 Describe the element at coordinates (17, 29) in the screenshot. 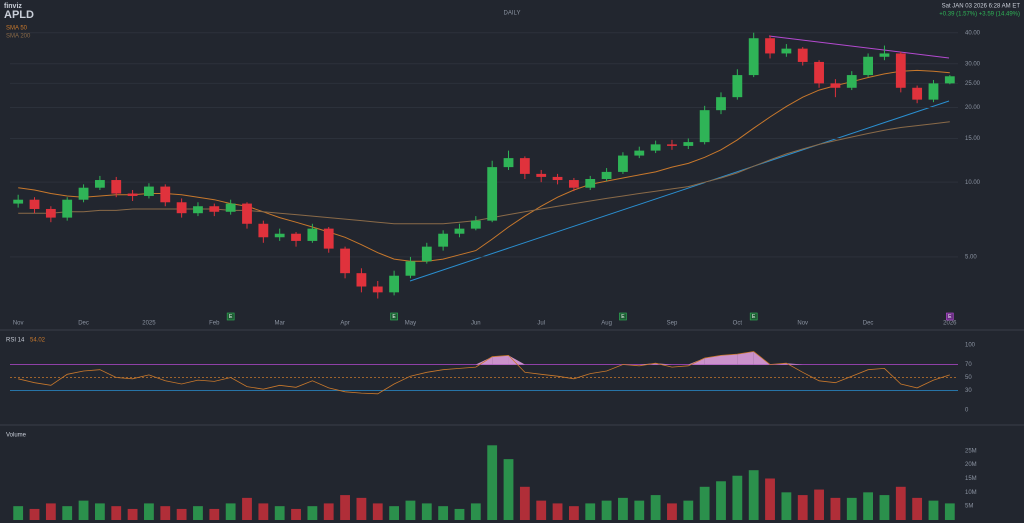

I see `legend-label: SMA 50` at that location.